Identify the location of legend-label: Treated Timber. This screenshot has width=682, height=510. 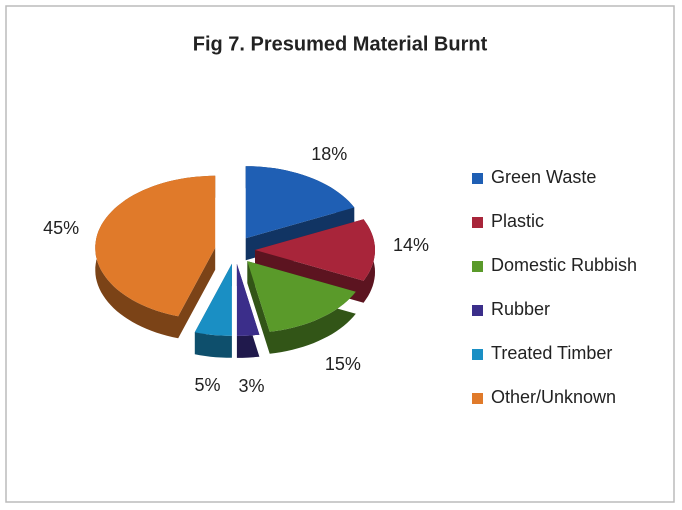
(551, 353).